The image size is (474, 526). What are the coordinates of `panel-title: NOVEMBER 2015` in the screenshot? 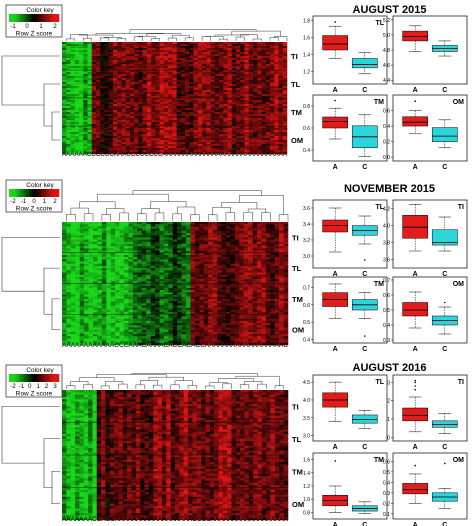 It's located at (389, 189).